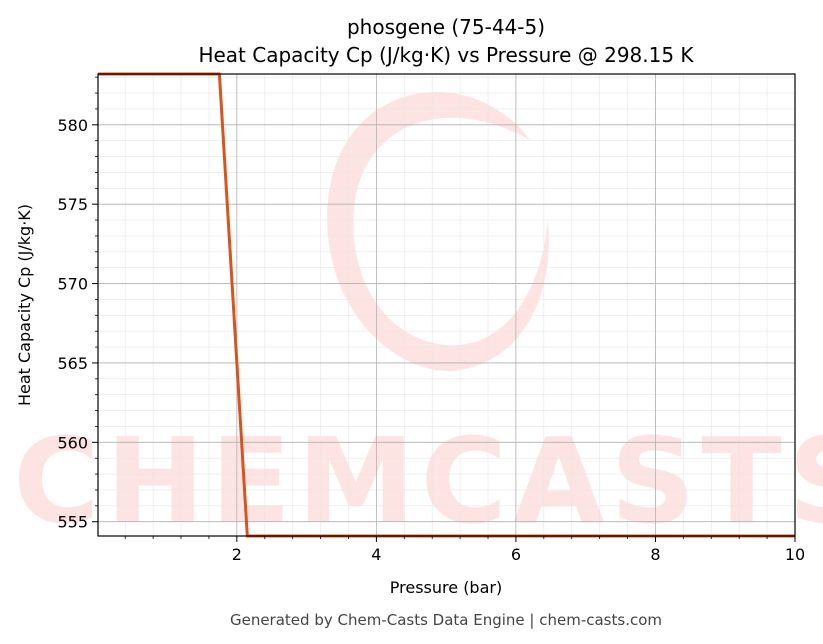 This screenshot has height=644, width=823. What do you see at coordinates (655, 554) in the screenshot?
I see `x-tick-label: 8` at bounding box center [655, 554].